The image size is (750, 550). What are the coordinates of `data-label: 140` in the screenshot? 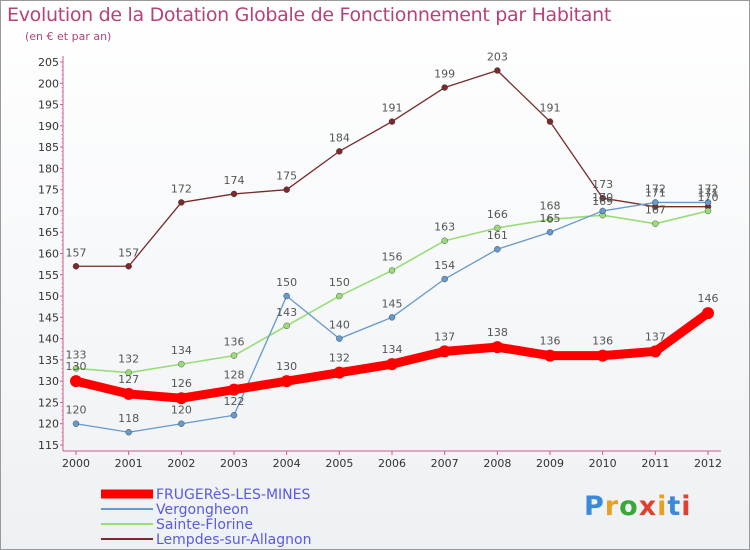 It's located at (339, 325).